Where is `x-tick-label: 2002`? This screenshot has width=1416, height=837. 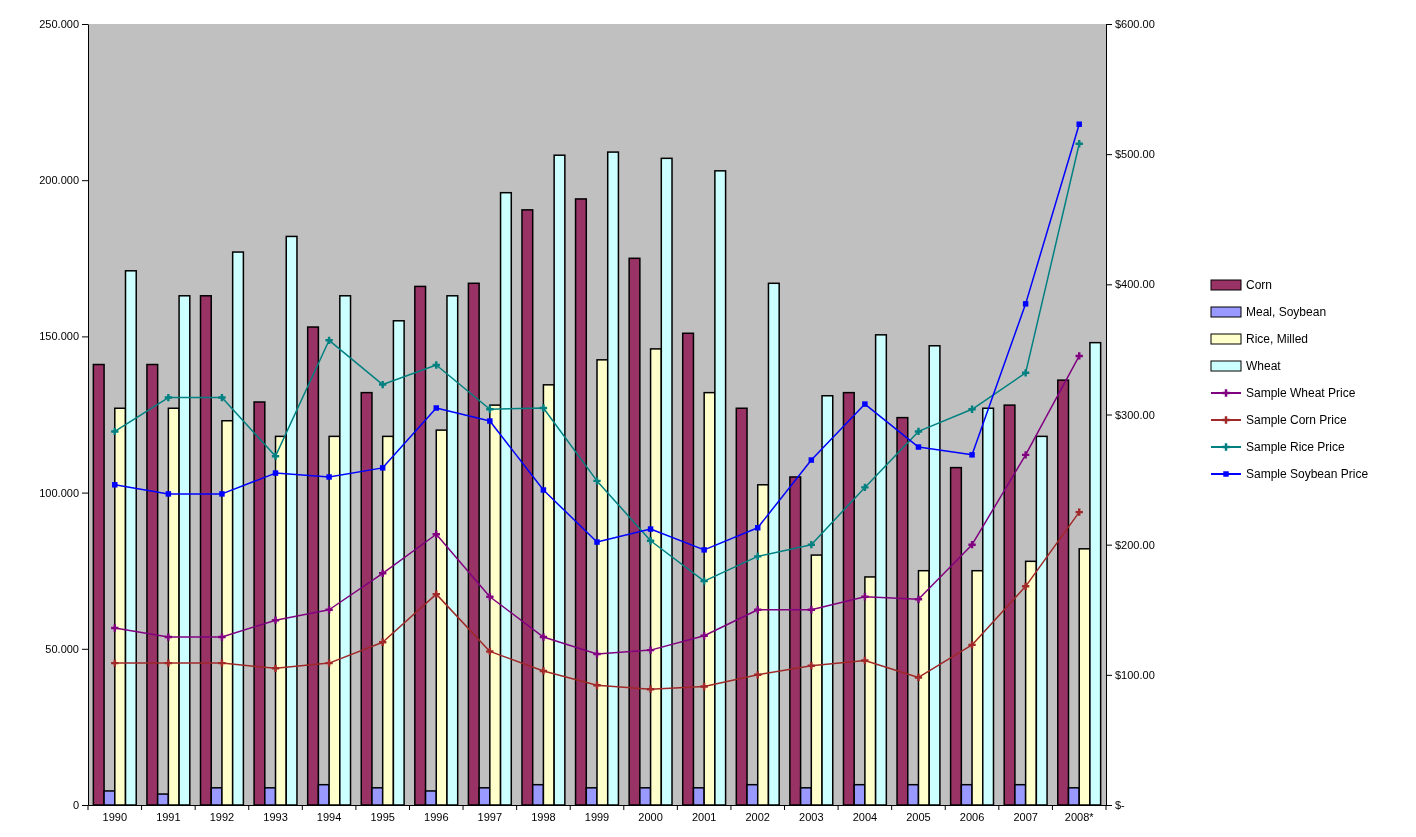 x-tick-label: 2002 is located at coordinates (757, 816).